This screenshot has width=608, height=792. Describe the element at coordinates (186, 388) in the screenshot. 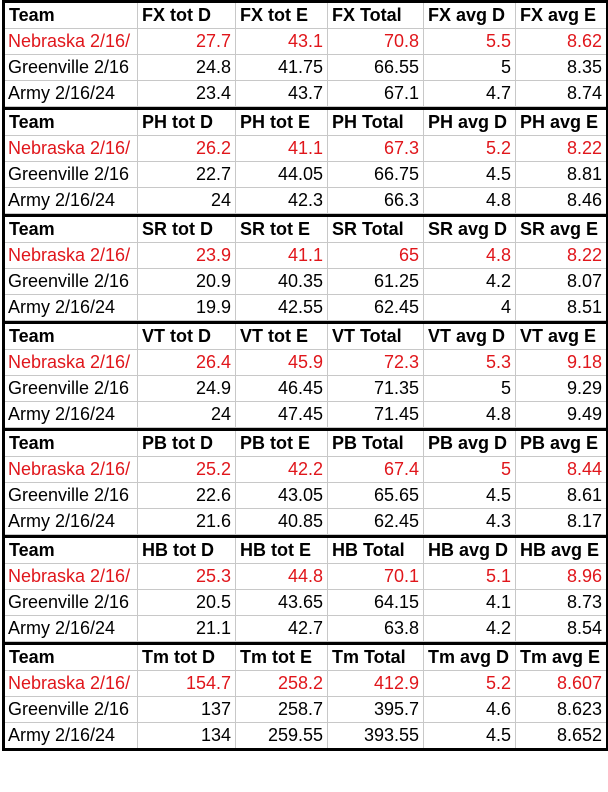

I see `score-cell: 24.9` at that location.